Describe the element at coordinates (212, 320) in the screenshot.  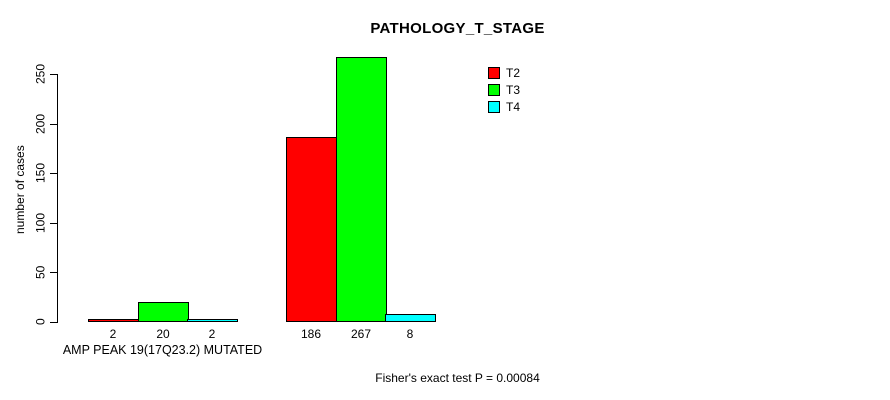
I see `bar-t4-group1` at that location.